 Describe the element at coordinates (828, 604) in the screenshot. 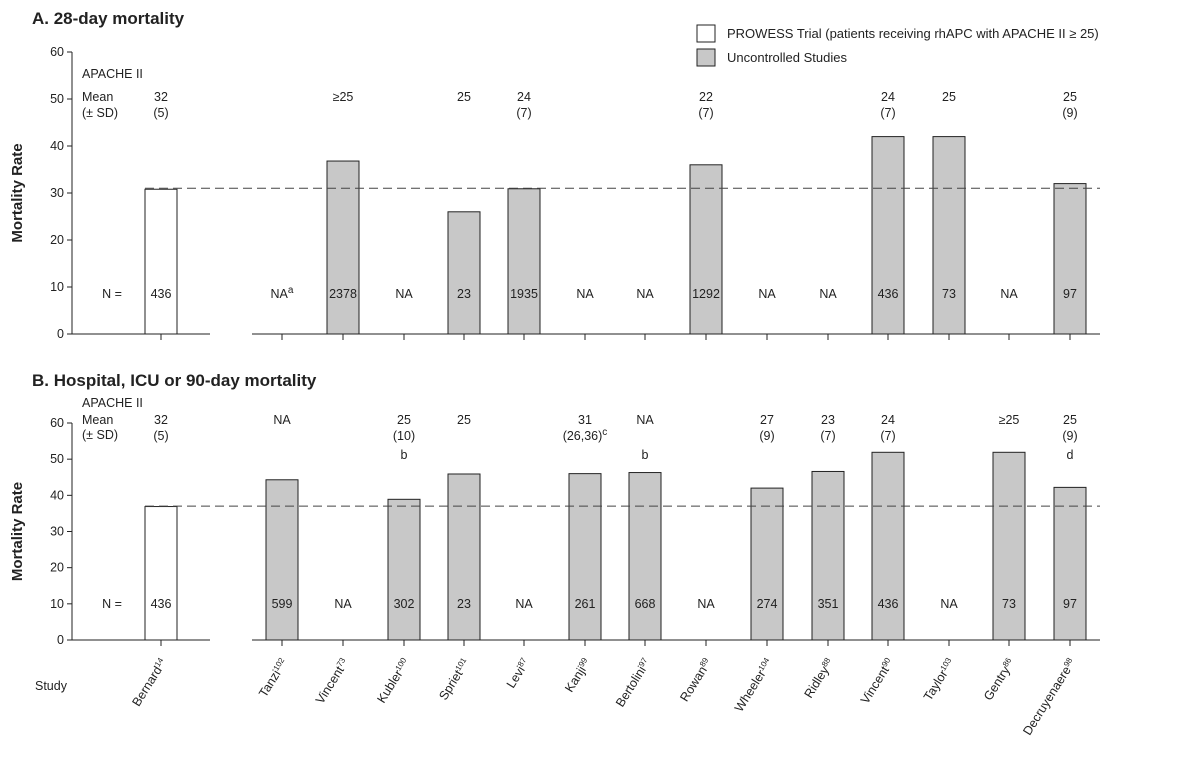

I see `n-value: 351` at that location.